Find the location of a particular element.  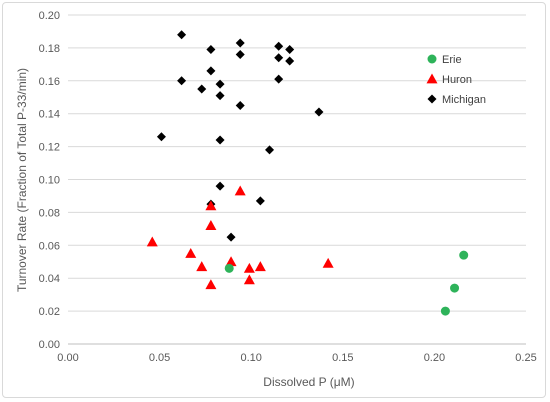

legend-marker-huron is located at coordinates (432, 78).